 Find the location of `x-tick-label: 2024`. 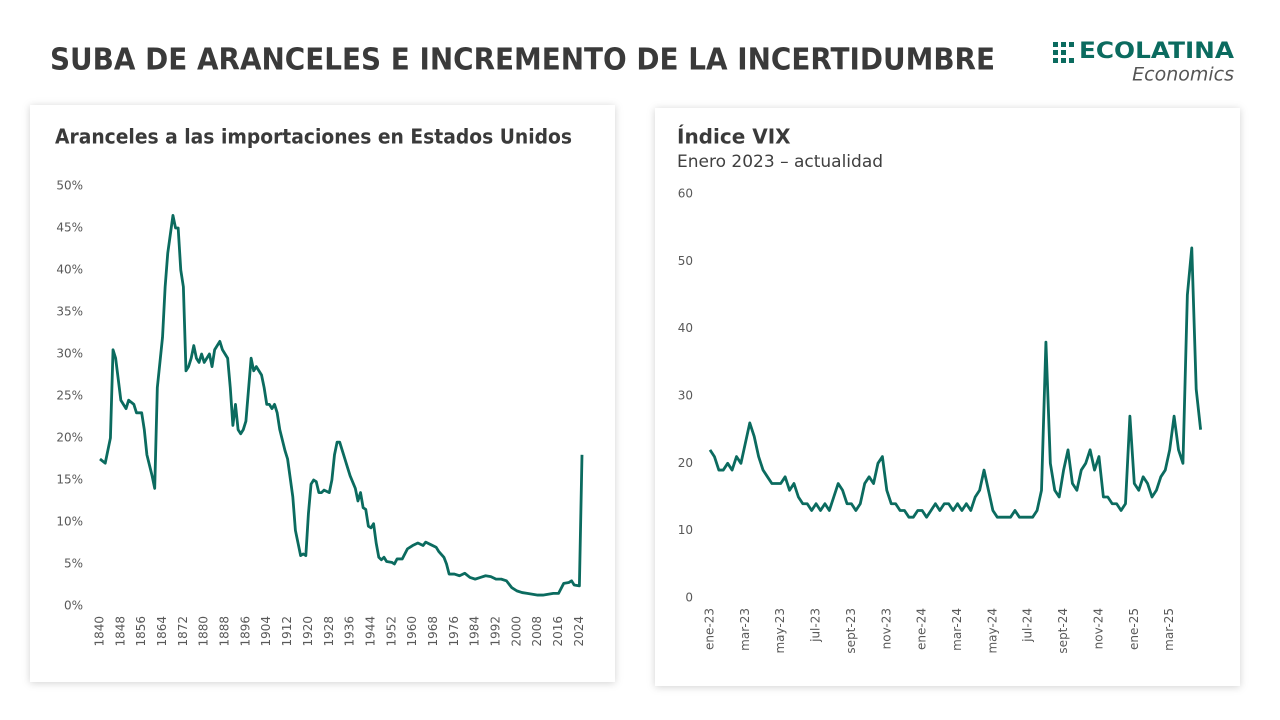

x-tick-label: 2024 is located at coordinates (579, 631).